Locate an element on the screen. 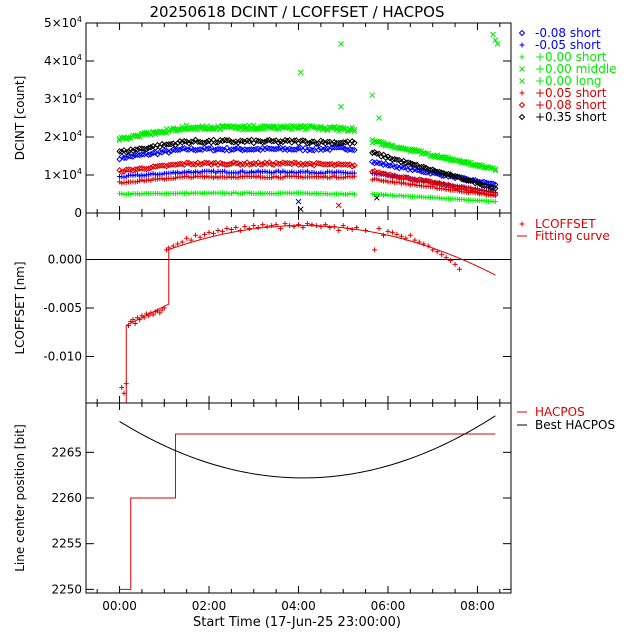 This screenshot has width=640, height=640. y-tick-label: -0.010 is located at coordinates (62, 356).